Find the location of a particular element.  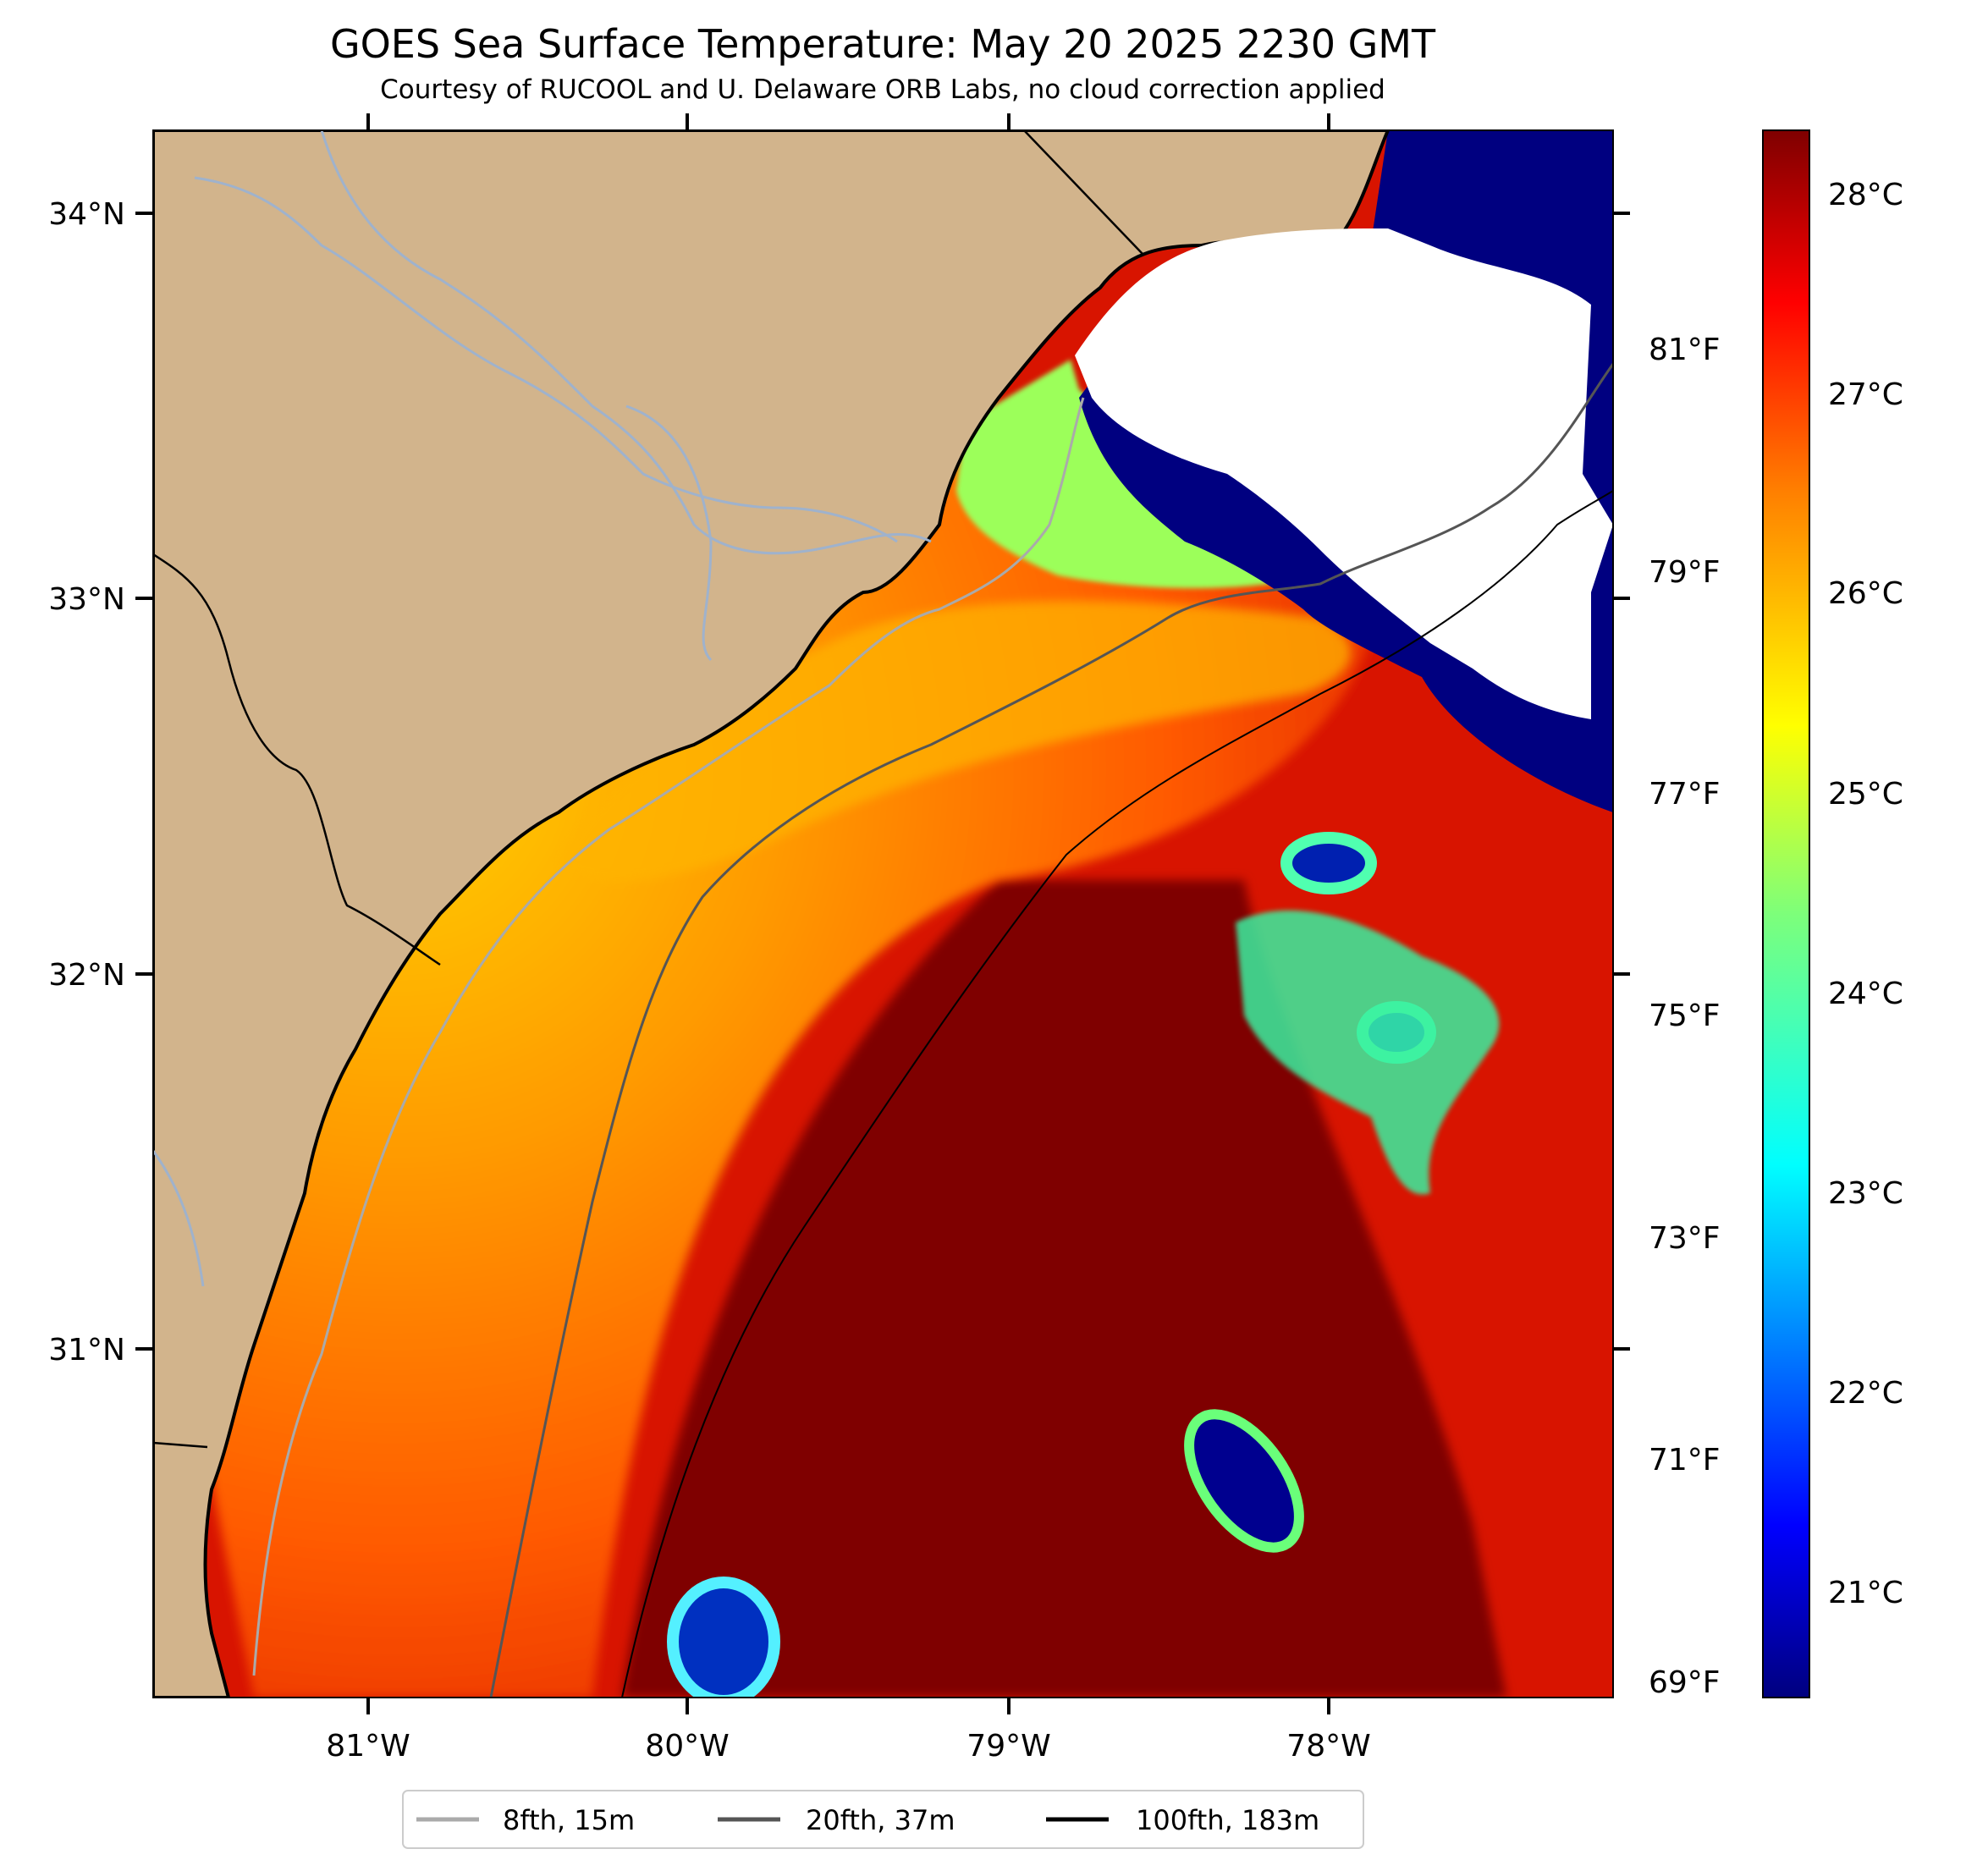

river-pee-dee is located at coordinates (626, 343).